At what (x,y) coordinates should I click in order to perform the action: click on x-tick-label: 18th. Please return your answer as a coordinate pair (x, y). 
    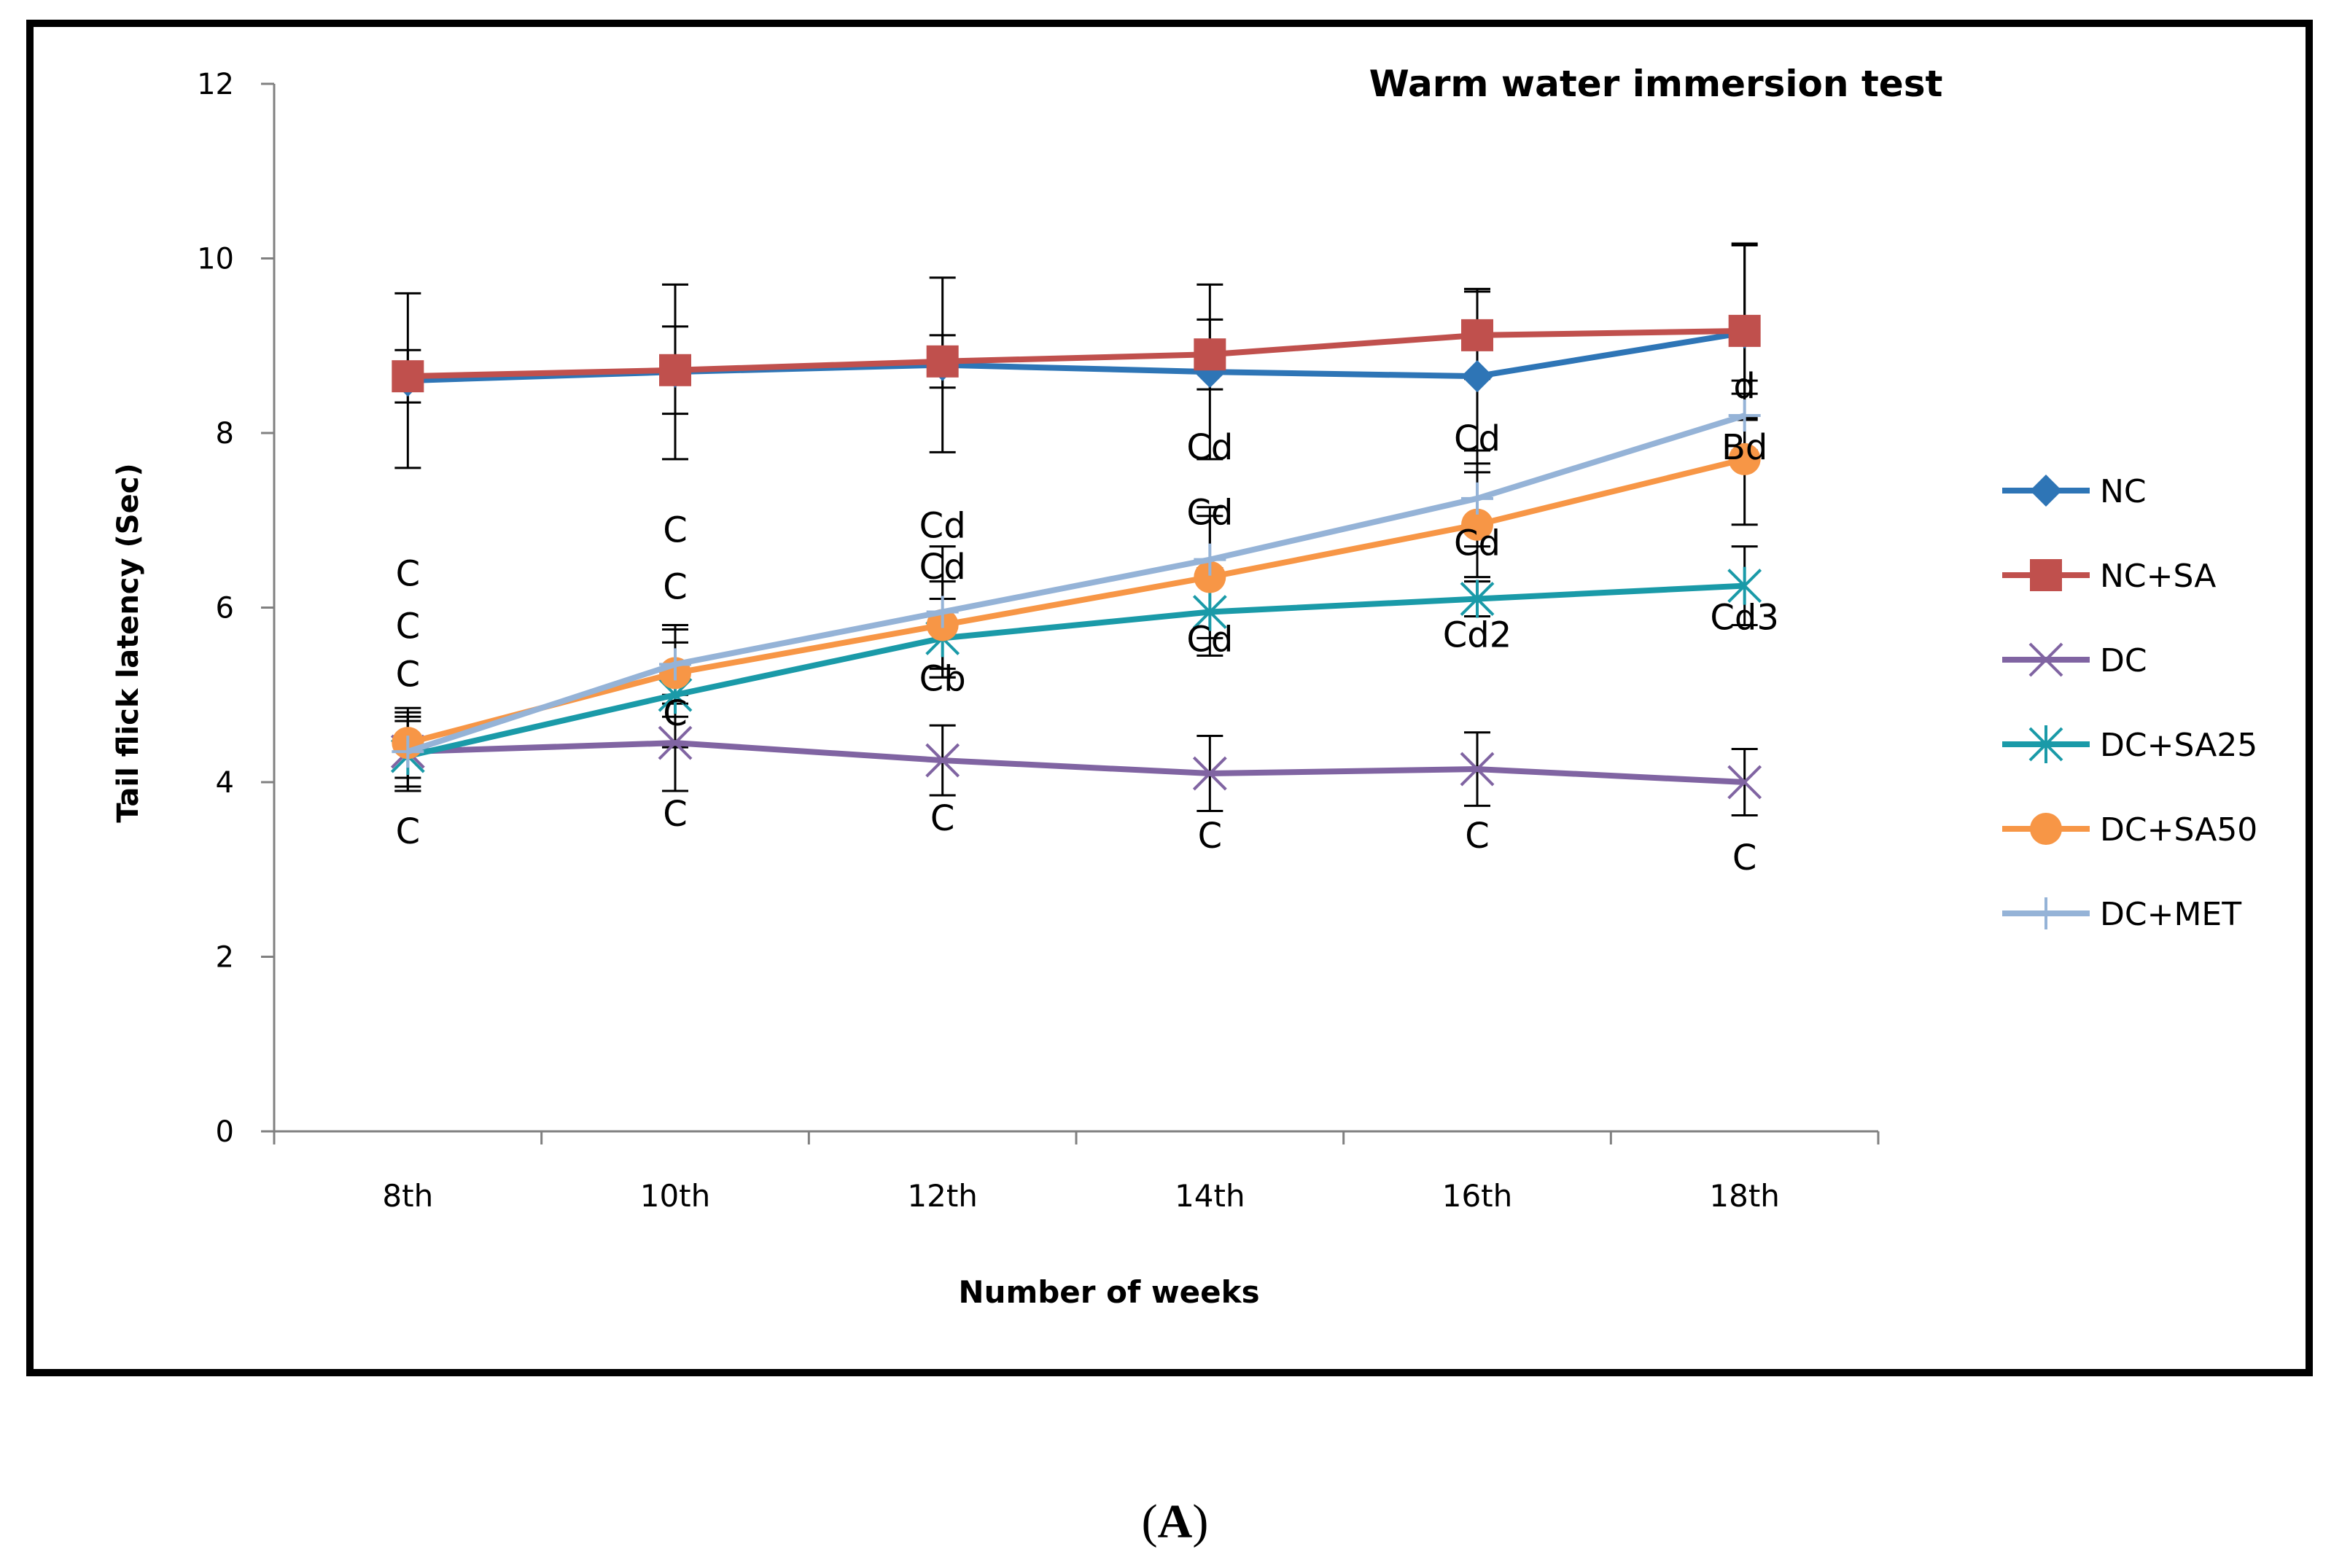
    Looking at the image, I should click on (1745, 1196).